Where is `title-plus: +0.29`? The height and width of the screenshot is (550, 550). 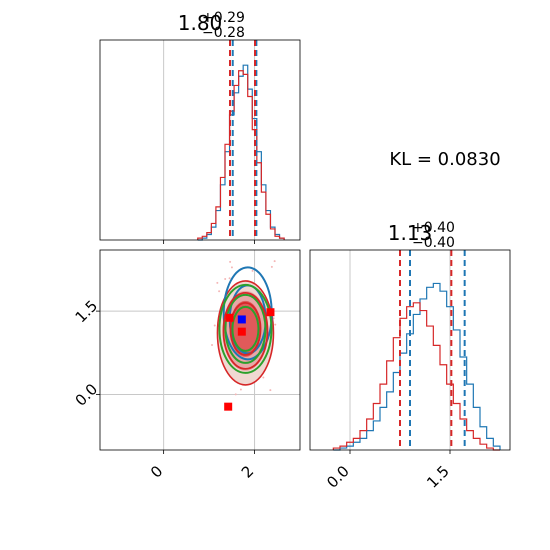
title-plus: +0.29 is located at coordinates (223, 18).